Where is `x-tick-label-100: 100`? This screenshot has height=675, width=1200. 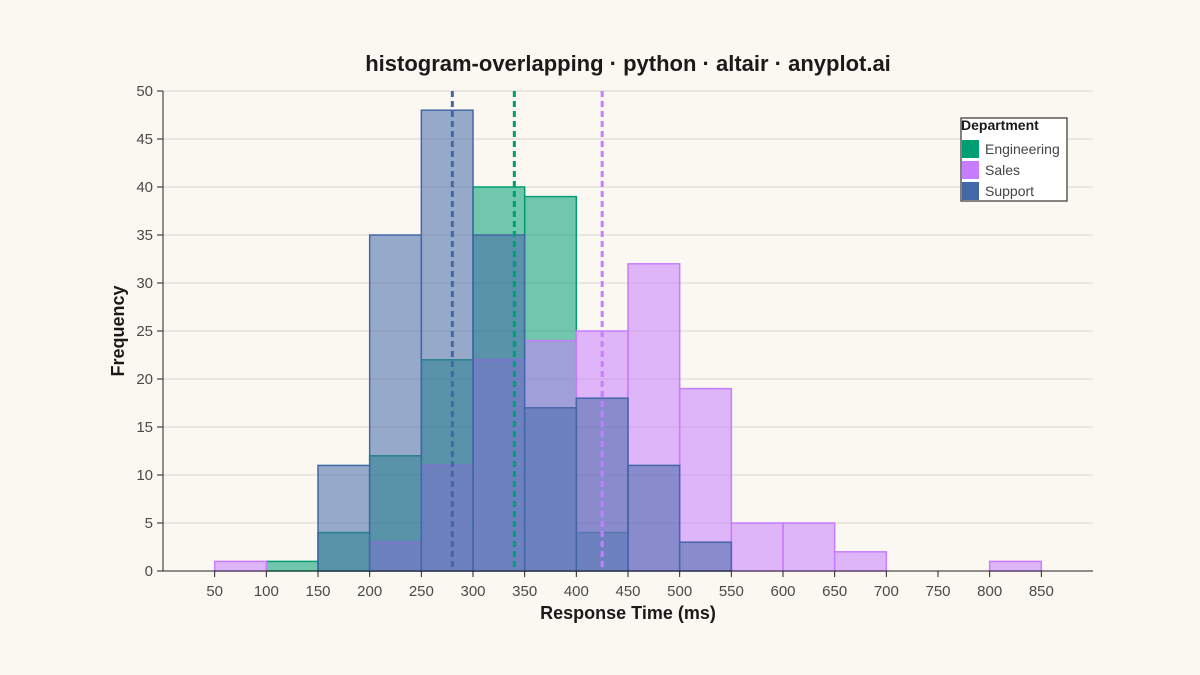
x-tick-label-100: 100 is located at coordinates (266, 591).